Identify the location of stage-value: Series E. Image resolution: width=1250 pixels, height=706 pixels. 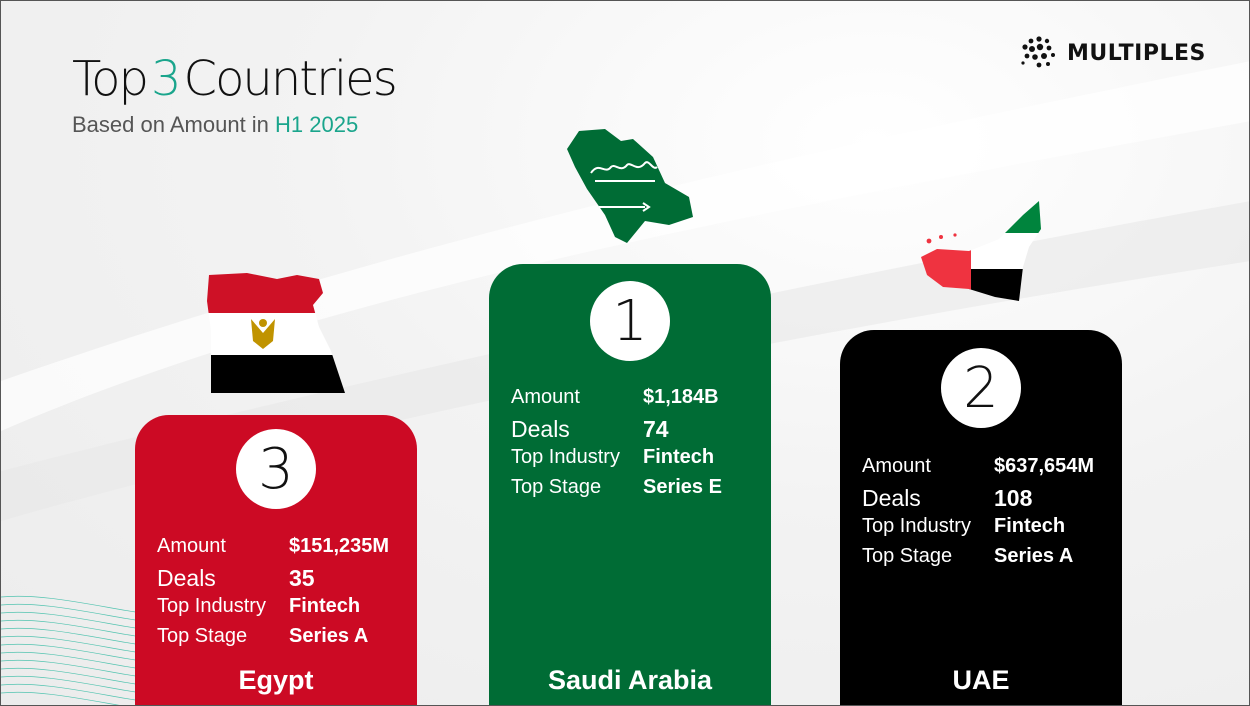
(682, 487).